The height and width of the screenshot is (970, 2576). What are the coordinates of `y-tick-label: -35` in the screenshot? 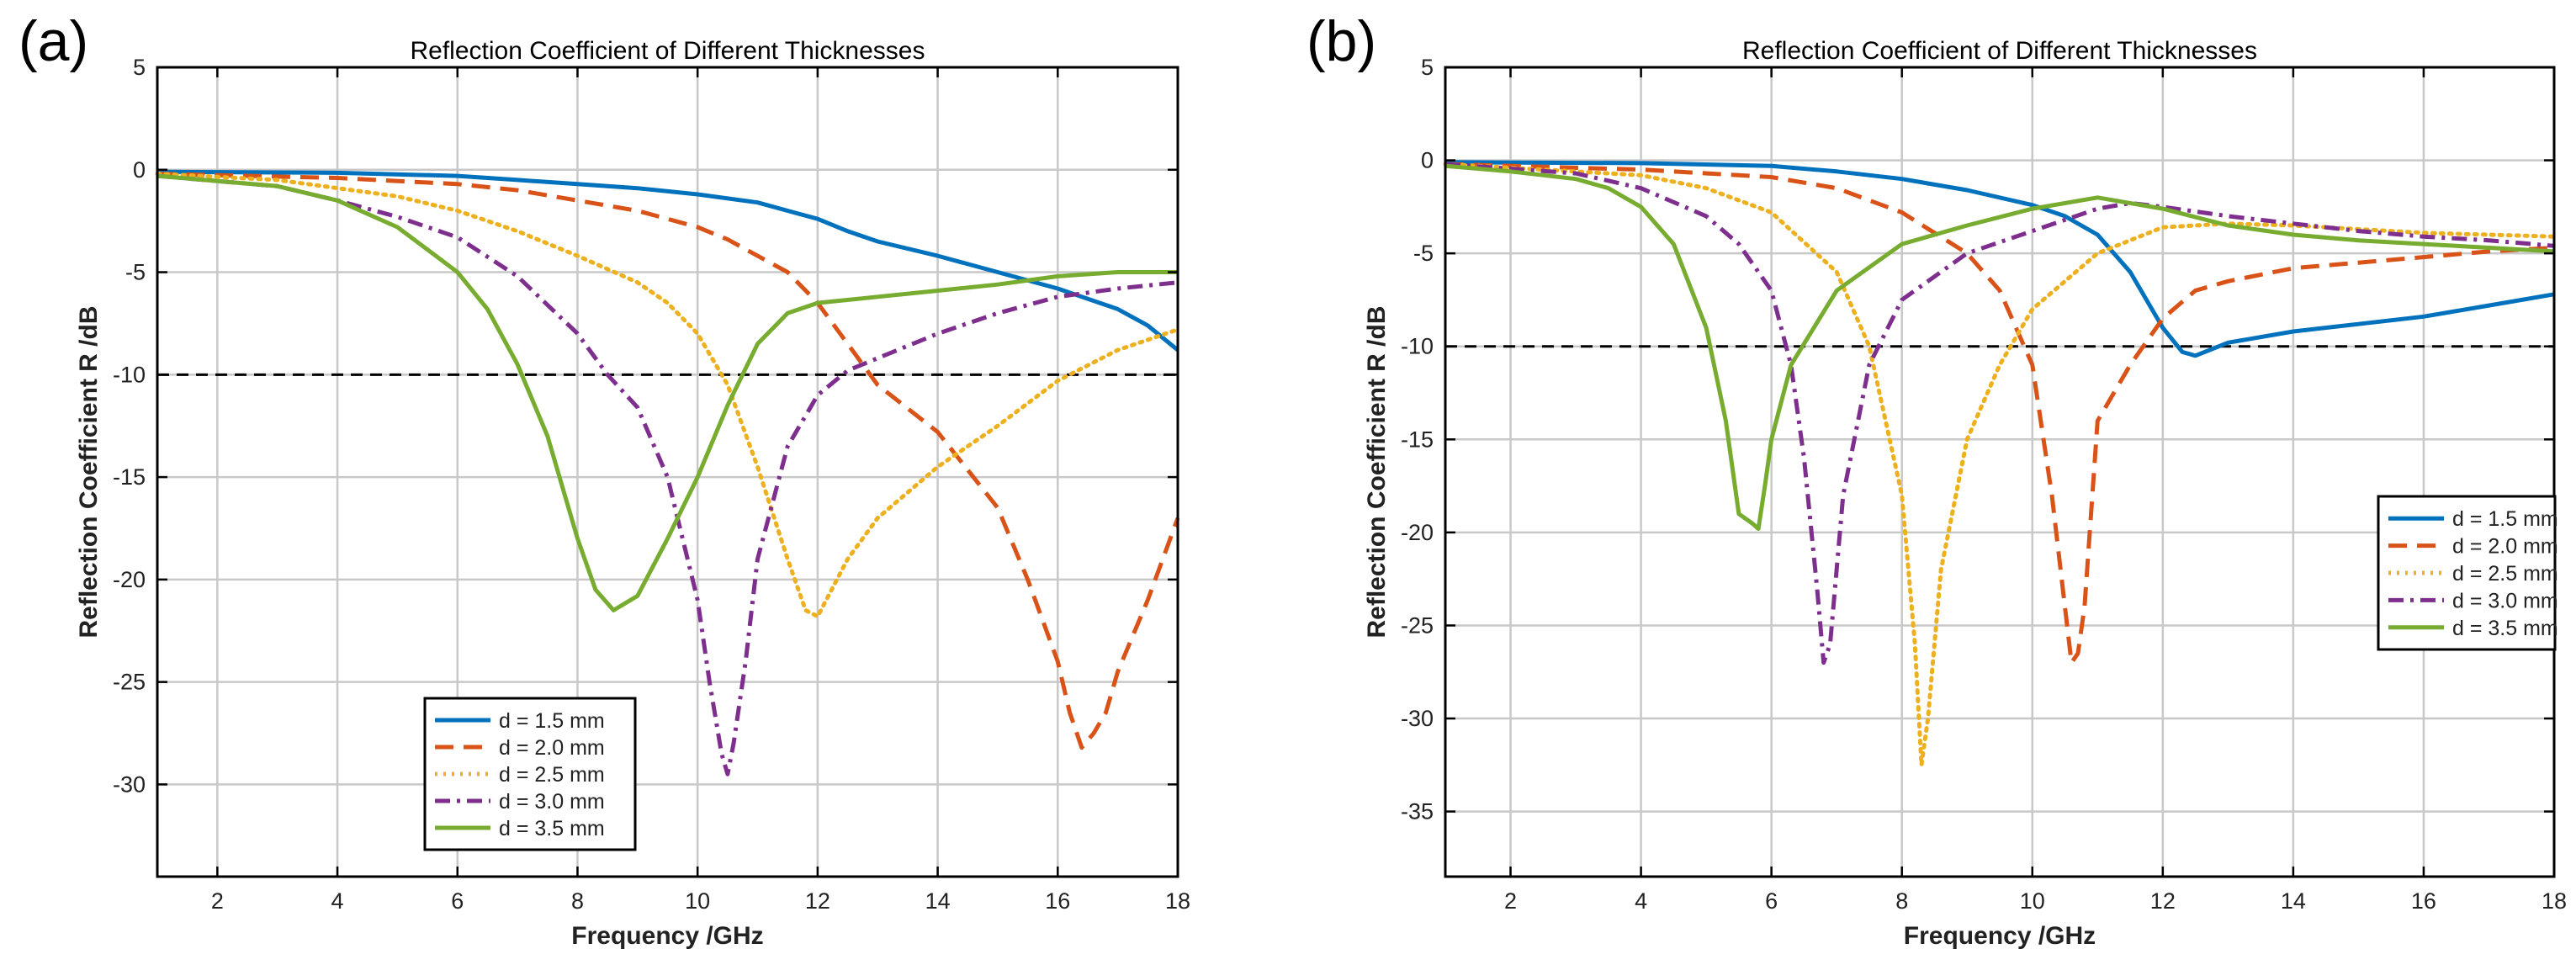 It's located at (1417, 811).